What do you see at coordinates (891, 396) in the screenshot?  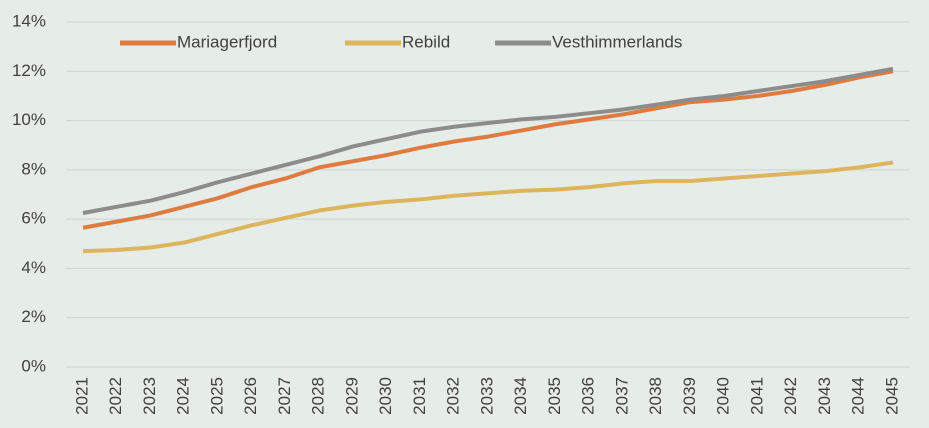 I see `x-tick-label: 2045` at bounding box center [891, 396].